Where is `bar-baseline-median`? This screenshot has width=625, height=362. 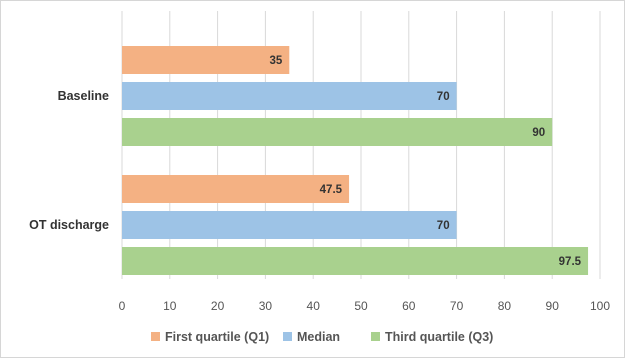
bar-baseline-median is located at coordinates (289, 96).